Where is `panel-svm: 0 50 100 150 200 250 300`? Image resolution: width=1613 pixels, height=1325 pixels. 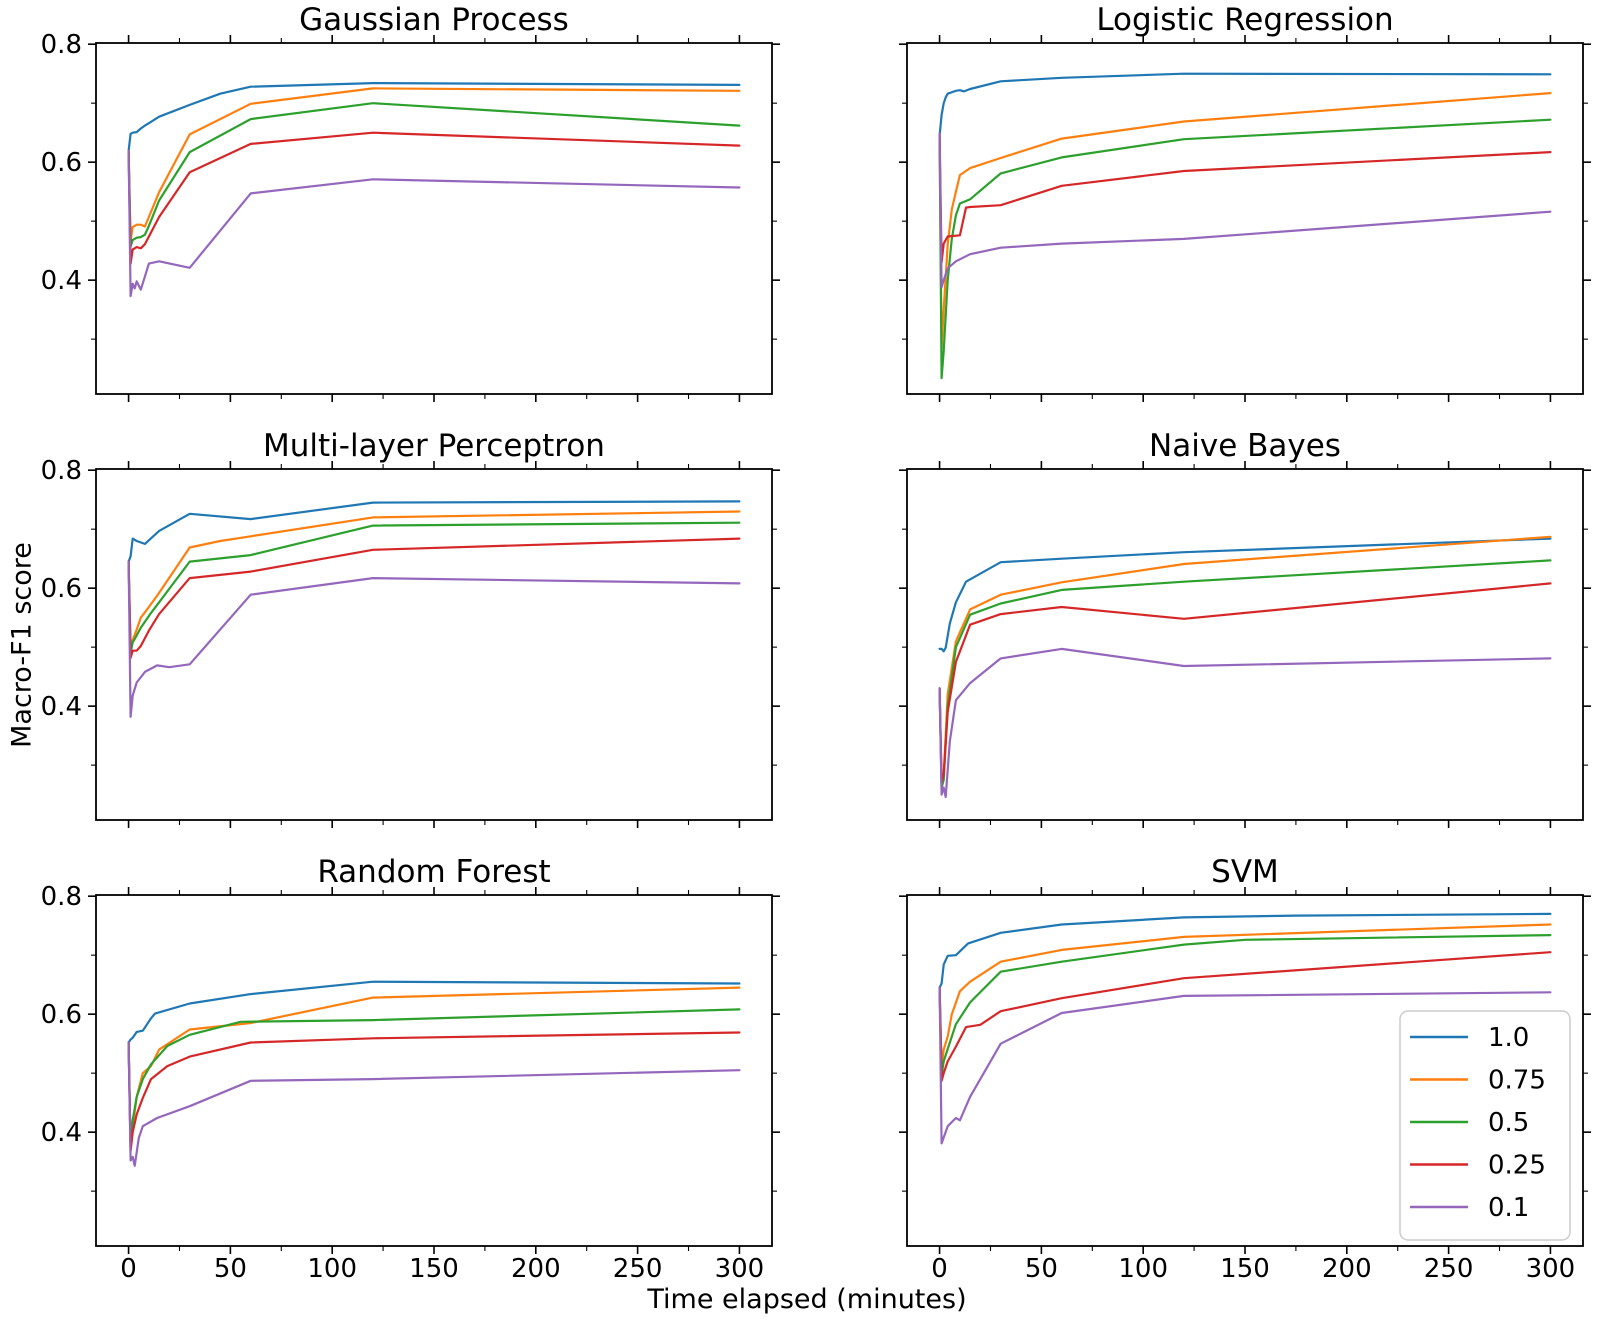
panel-svm: 0 50 100 150 200 250 300 is located at coordinates (1245, 1085).